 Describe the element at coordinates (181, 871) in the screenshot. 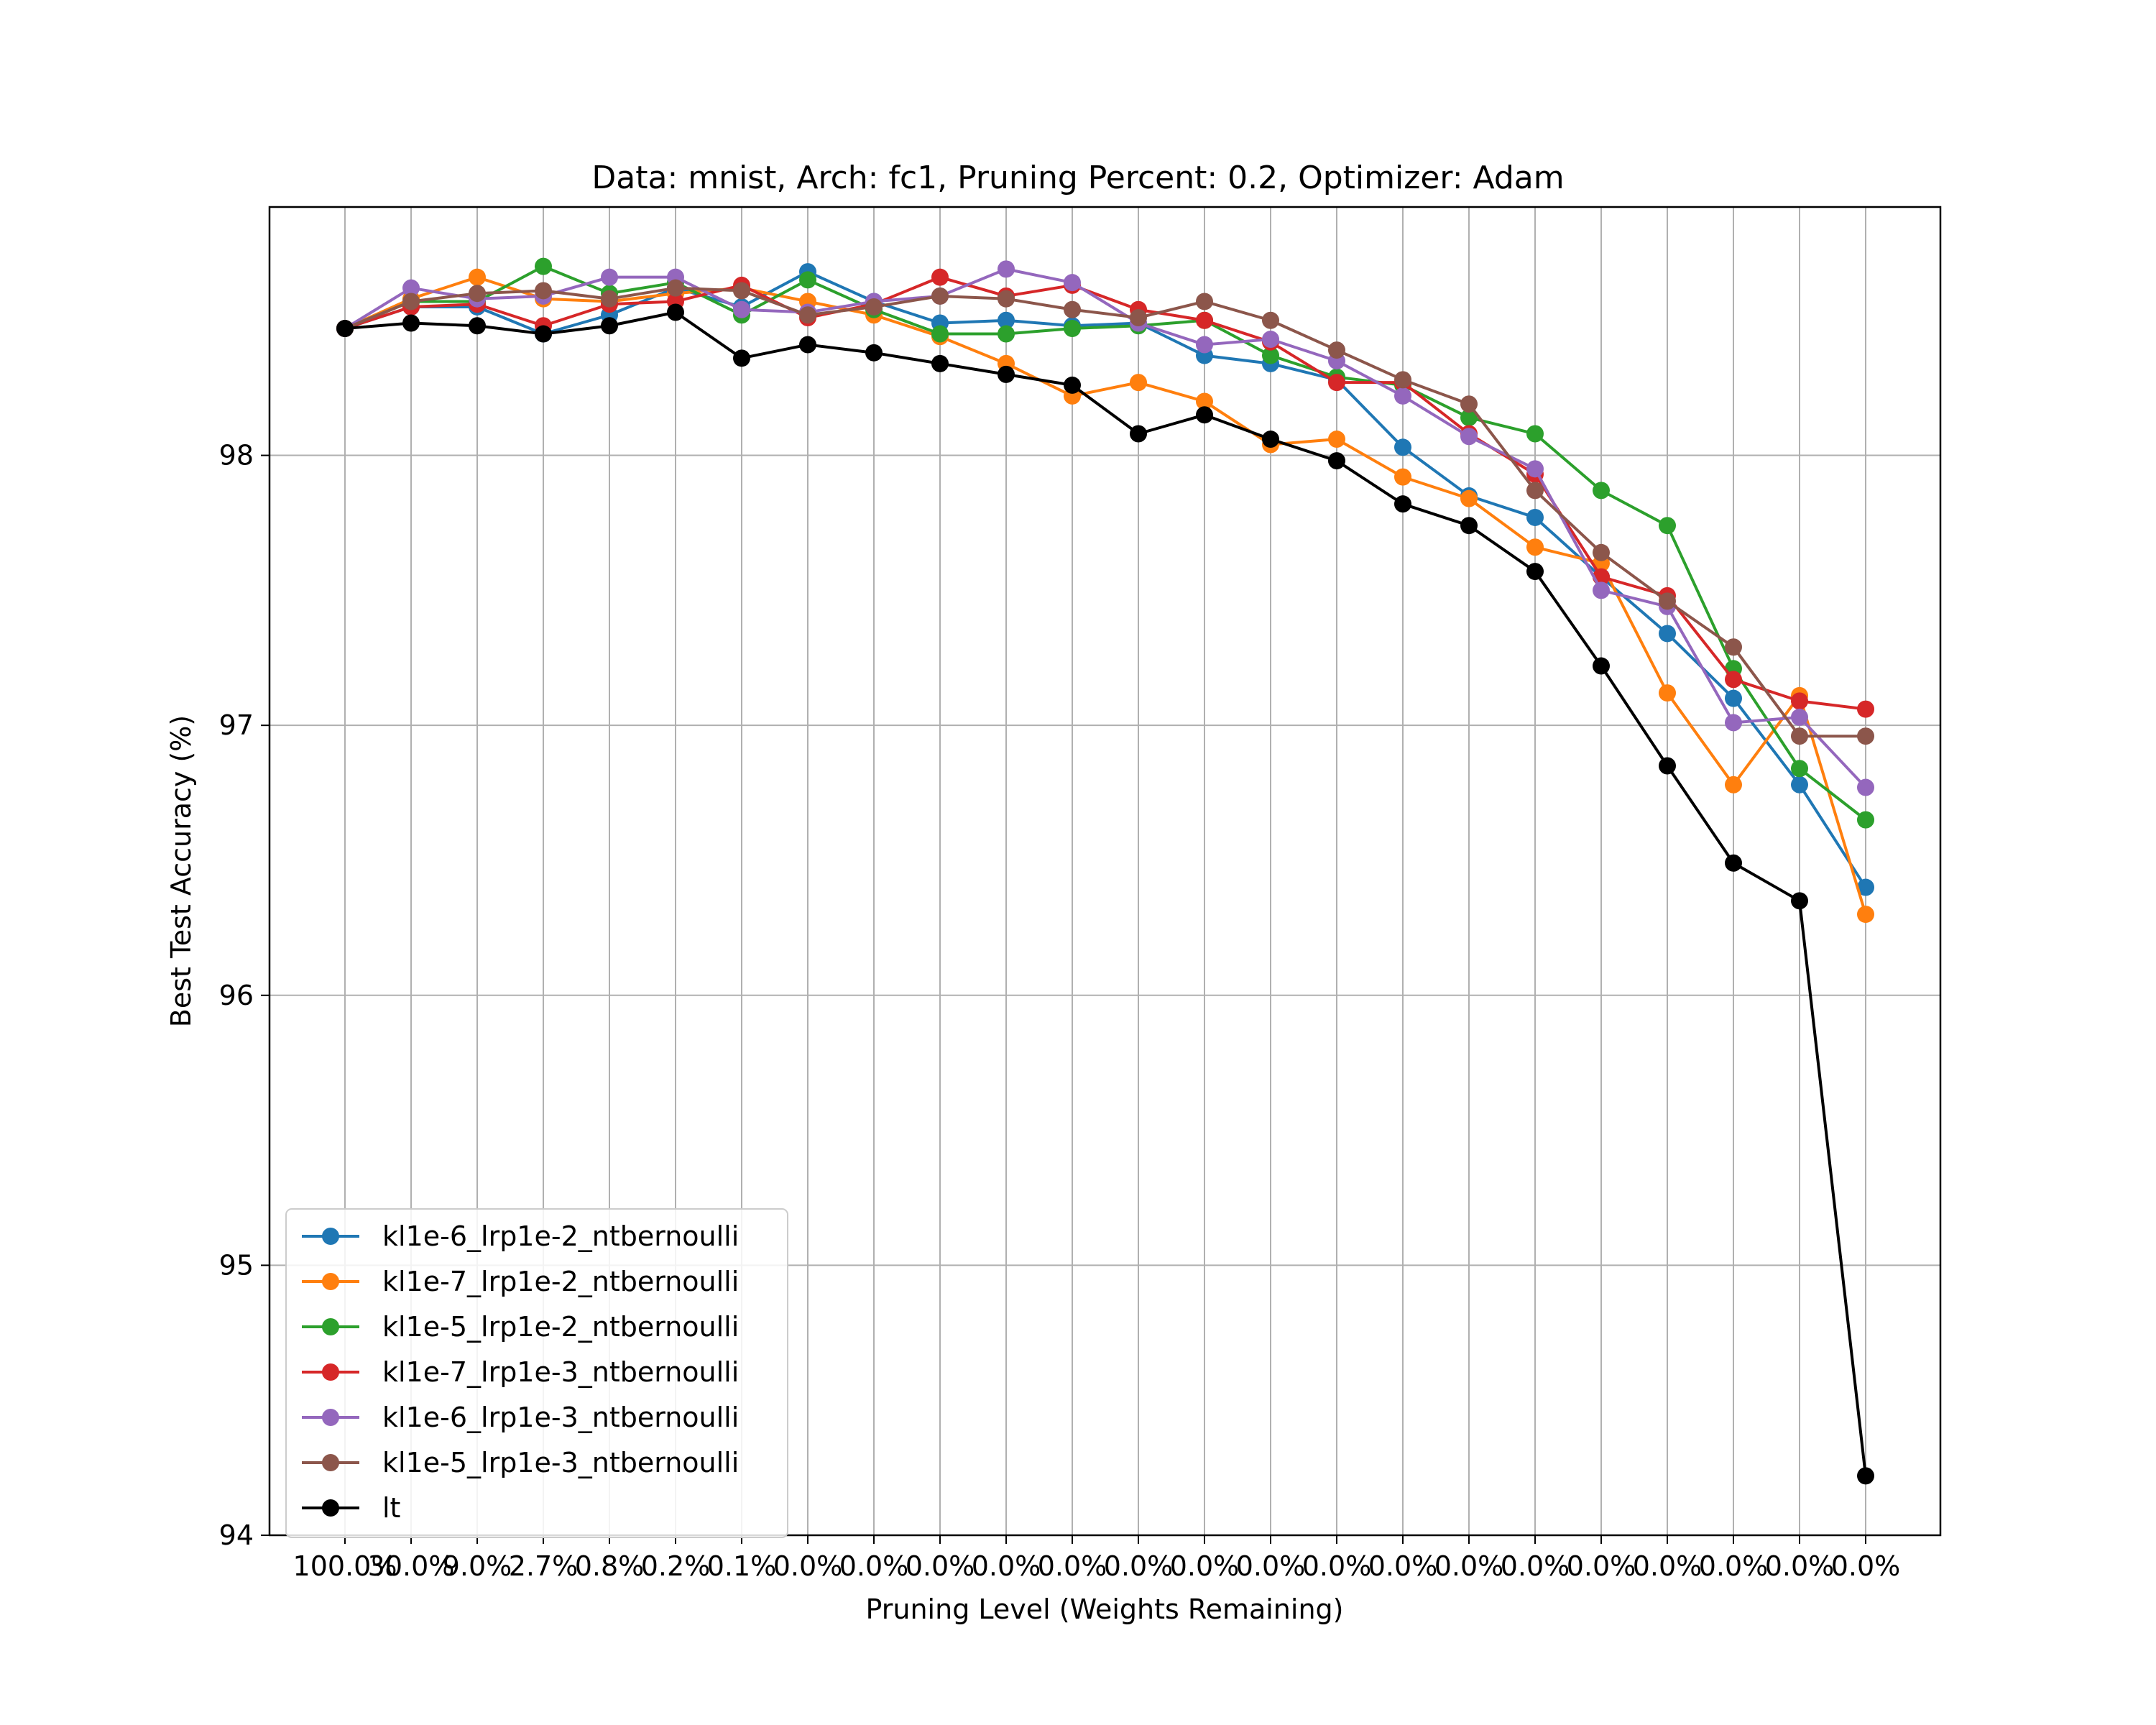

I see `y-axis-label: Best Test Accuracy (%)` at that location.